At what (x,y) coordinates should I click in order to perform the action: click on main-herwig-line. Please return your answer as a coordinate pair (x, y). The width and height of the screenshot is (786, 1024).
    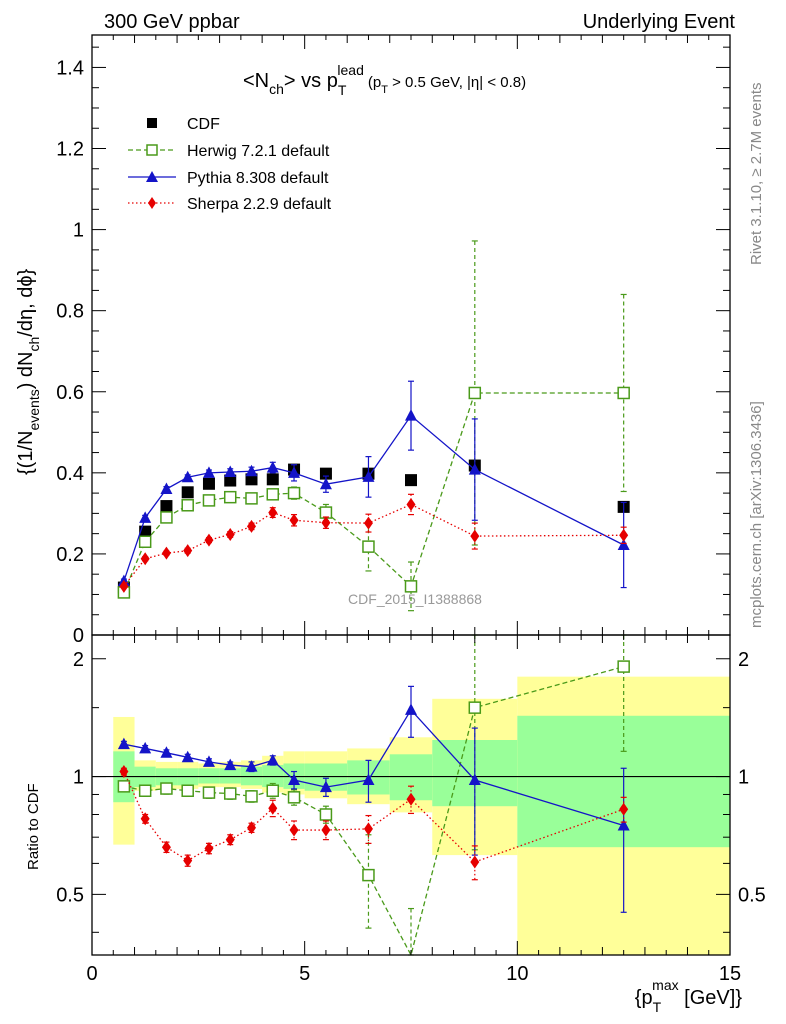
    Looking at the image, I should click on (373, 492).